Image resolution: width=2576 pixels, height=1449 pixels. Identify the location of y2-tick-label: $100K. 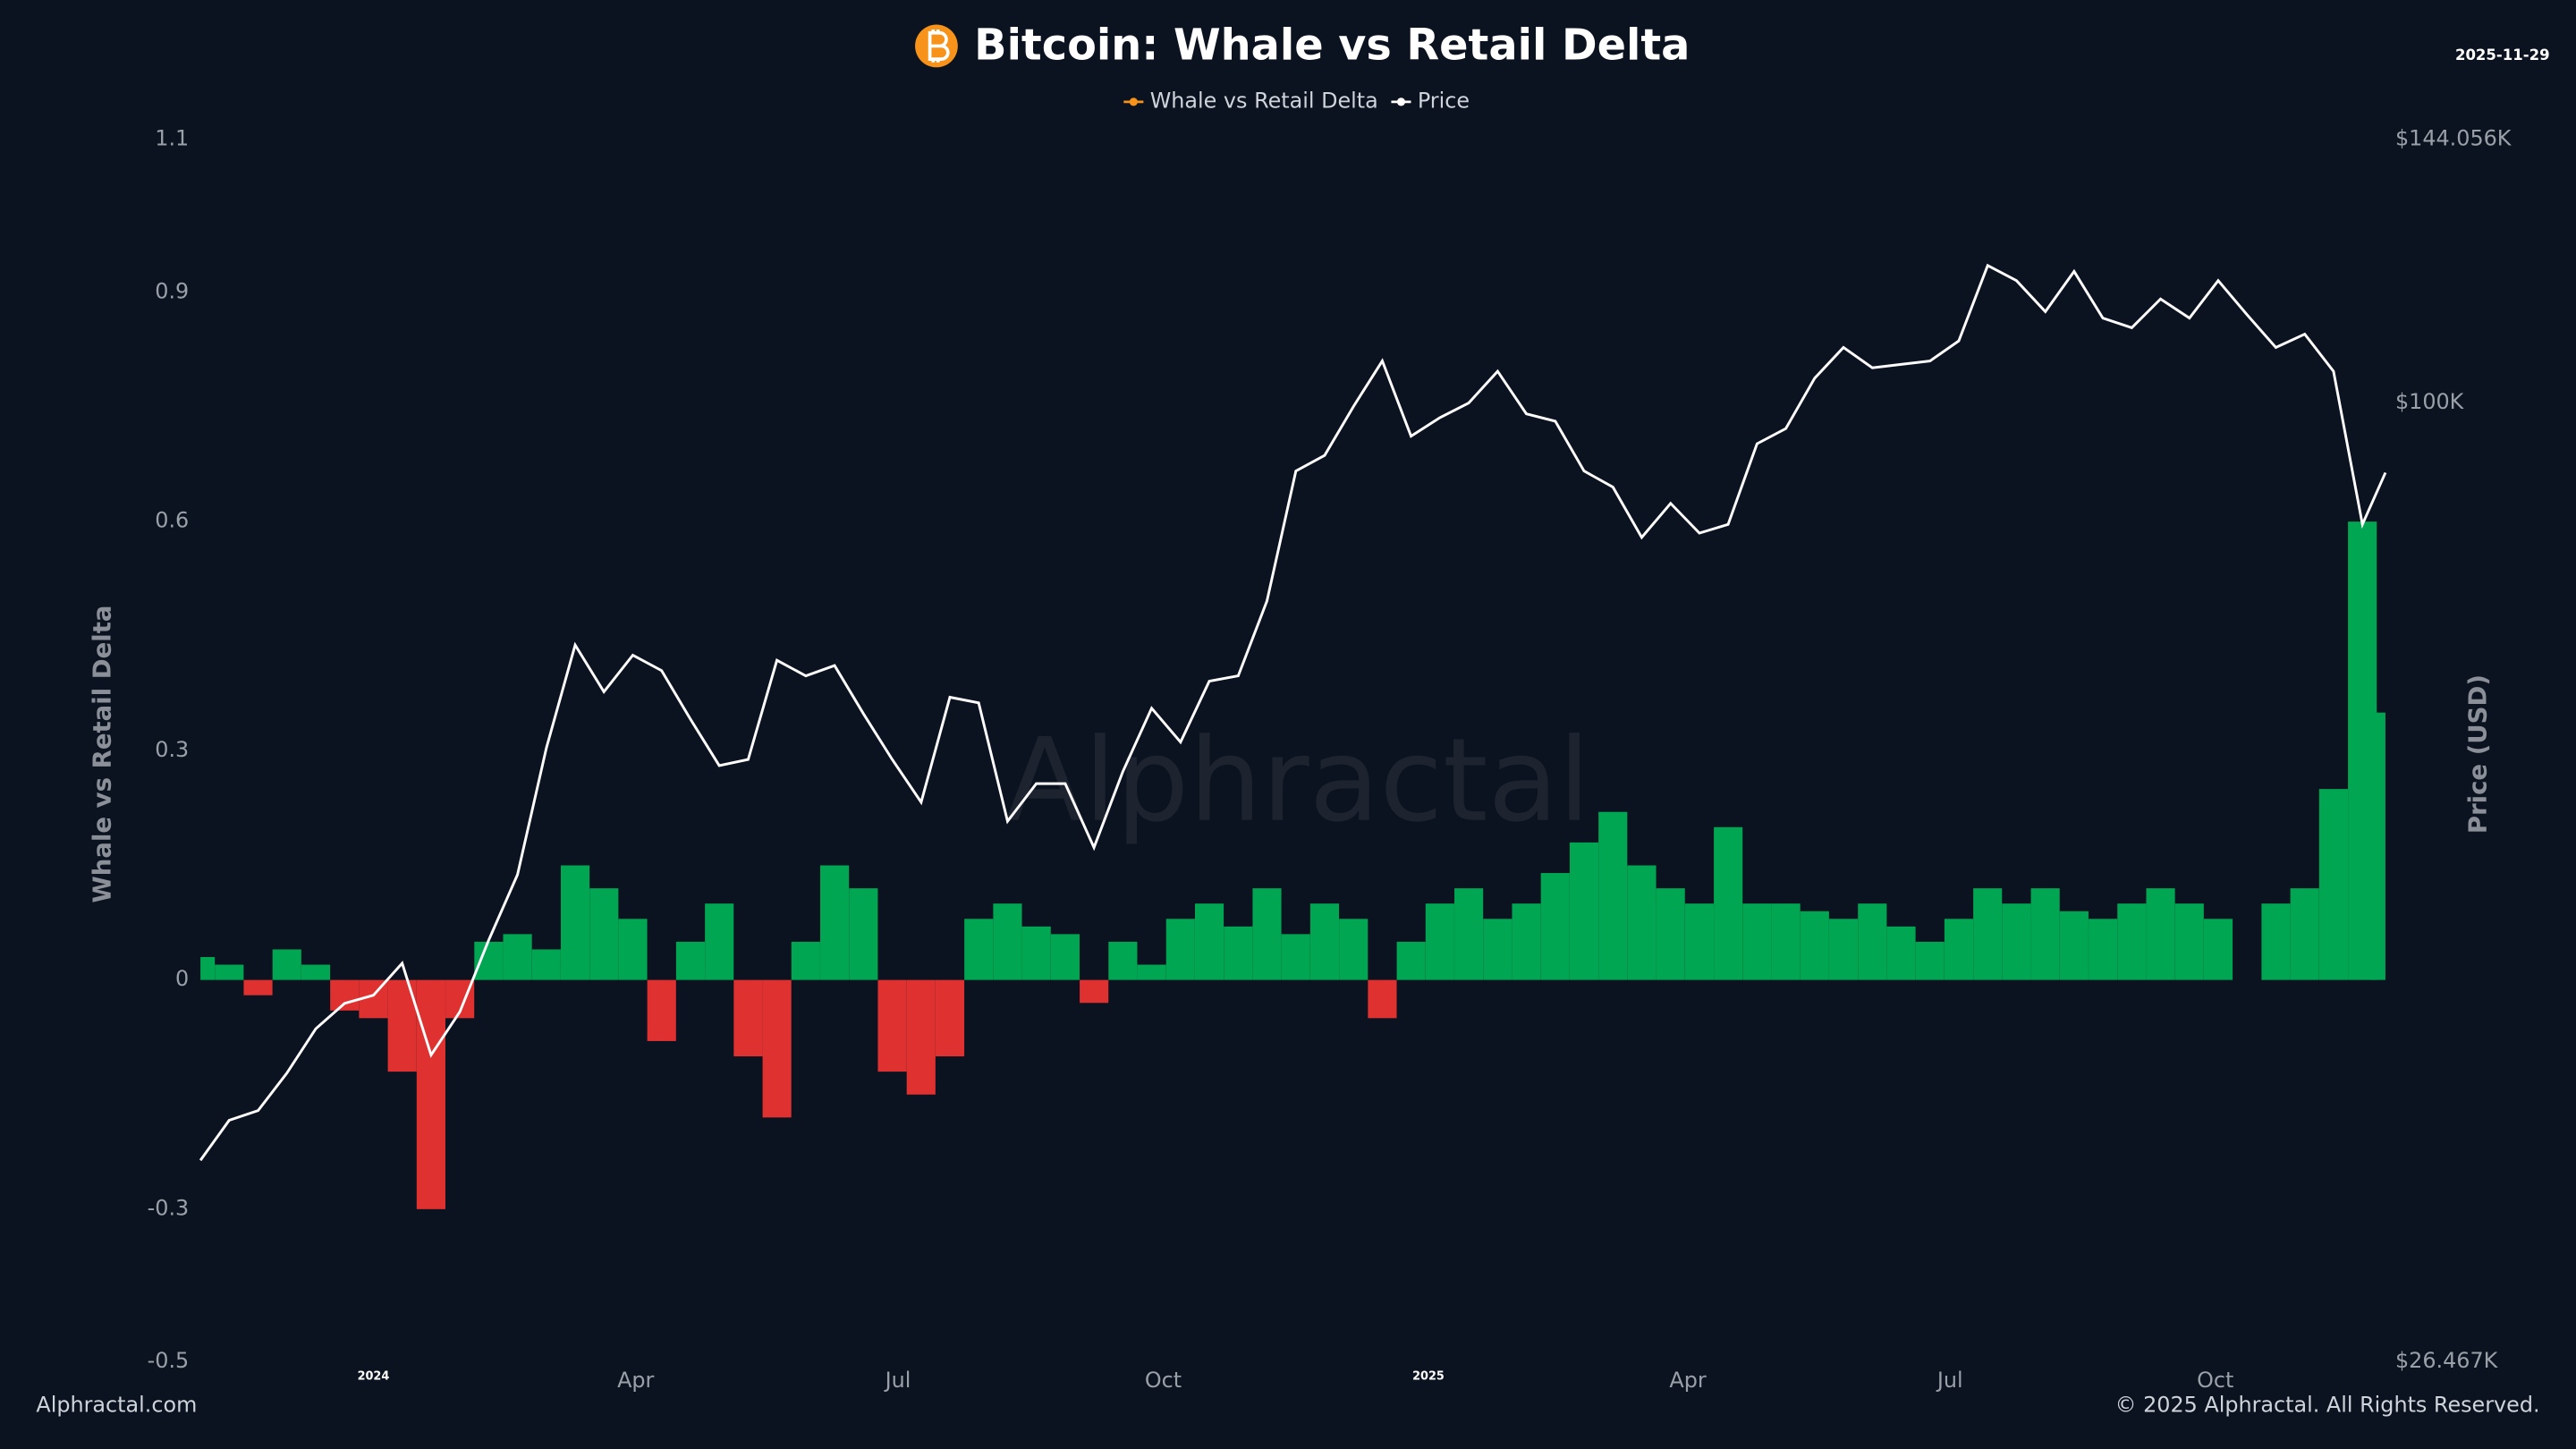
(2430, 401).